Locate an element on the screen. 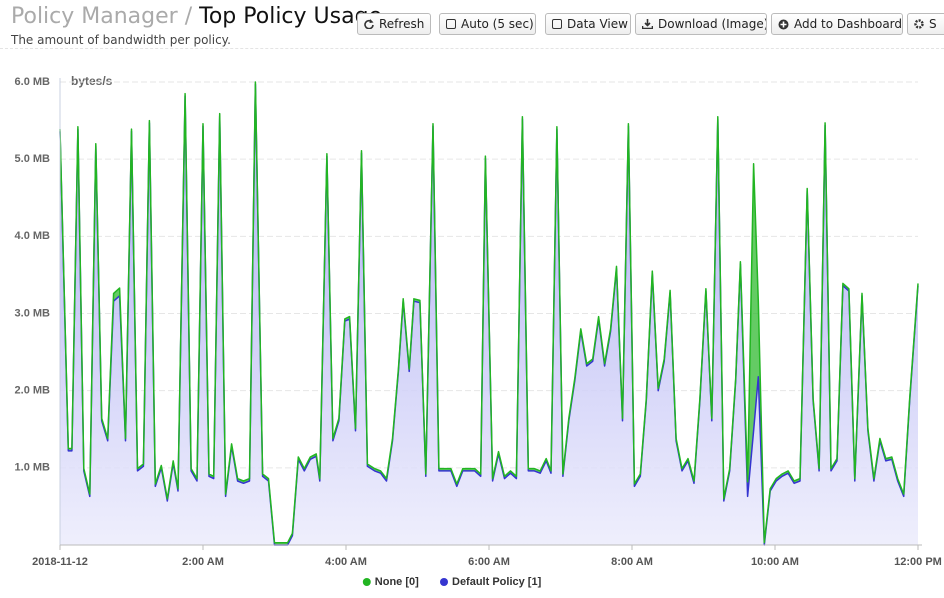  x-tick-label: 2018-11-12 is located at coordinates (60, 562).